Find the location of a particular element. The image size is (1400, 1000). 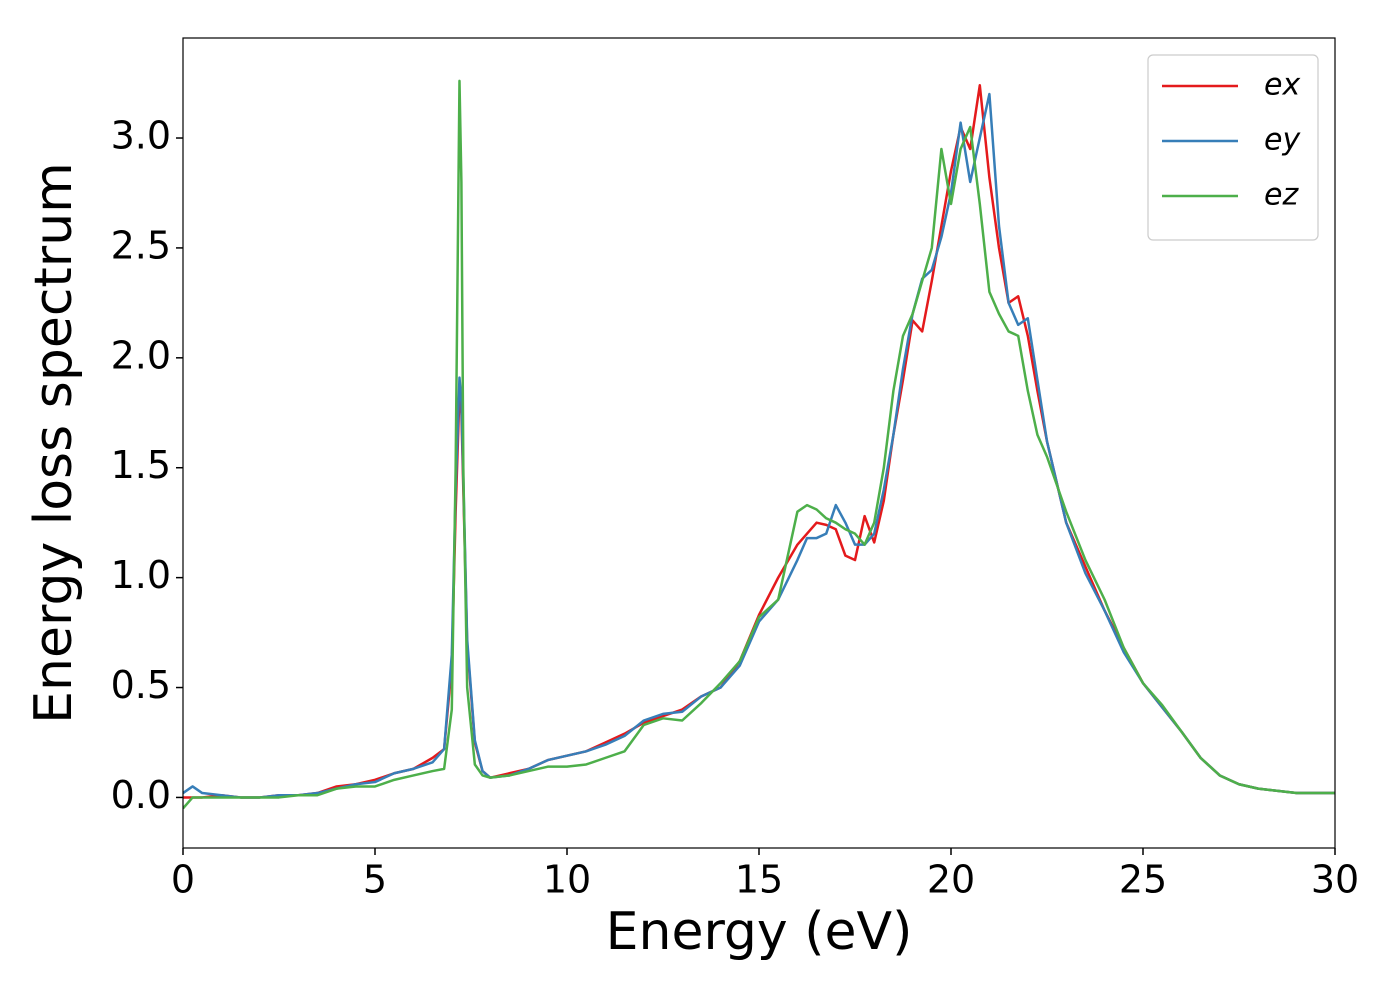

legend-label: ez is located at coordinates (1281, 195).